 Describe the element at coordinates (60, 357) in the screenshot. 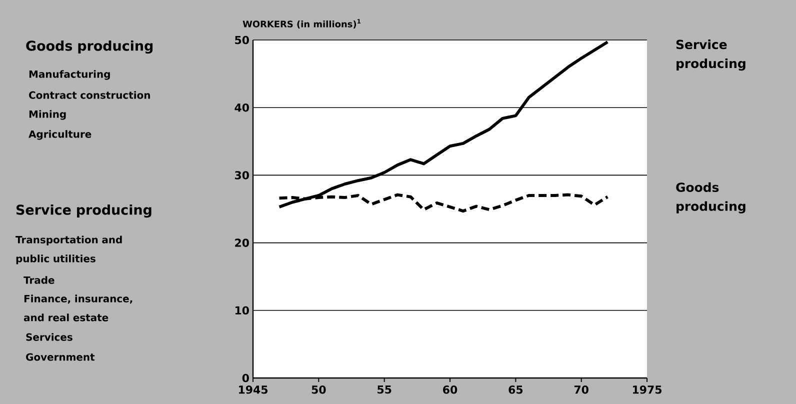

I see `text: Government` at that location.